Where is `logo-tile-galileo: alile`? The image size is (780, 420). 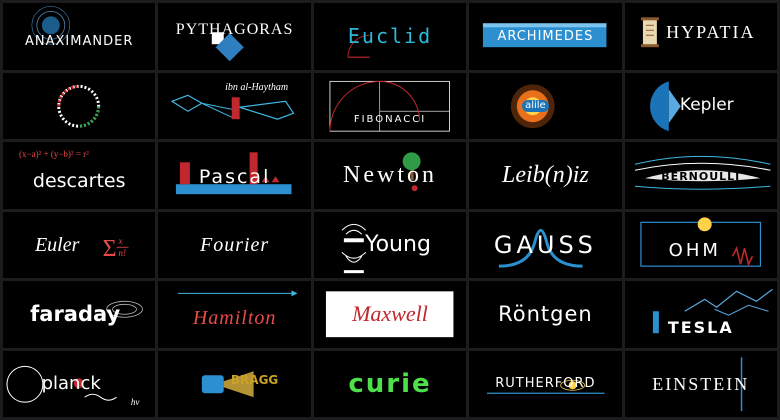 logo-tile-galileo: alile is located at coordinates (545, 105).